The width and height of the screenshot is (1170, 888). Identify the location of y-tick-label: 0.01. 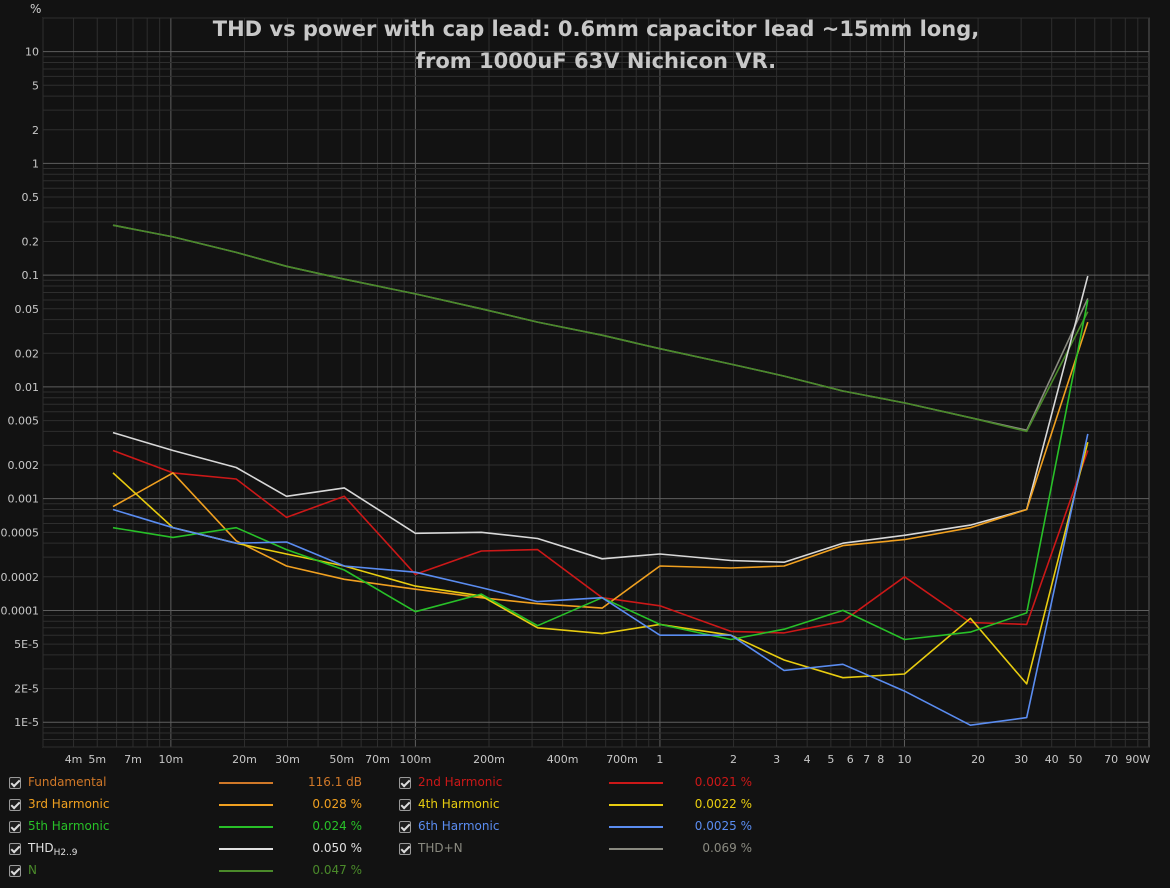
(27, 387).